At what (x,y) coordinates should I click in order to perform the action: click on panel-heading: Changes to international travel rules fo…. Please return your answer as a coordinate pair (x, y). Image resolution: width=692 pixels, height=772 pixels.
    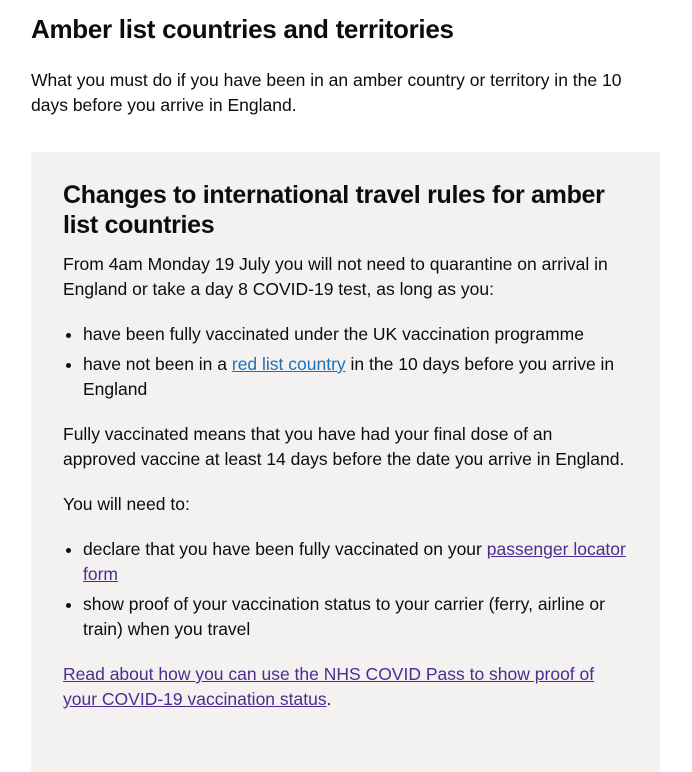
    Looking at the image, I should click on (334, 210).